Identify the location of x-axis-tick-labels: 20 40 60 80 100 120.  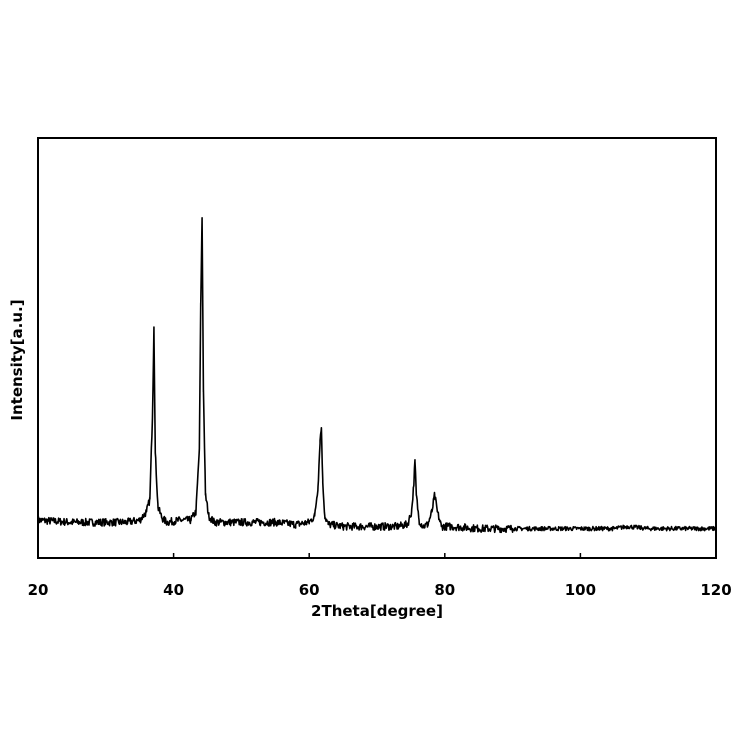
(380, 590).